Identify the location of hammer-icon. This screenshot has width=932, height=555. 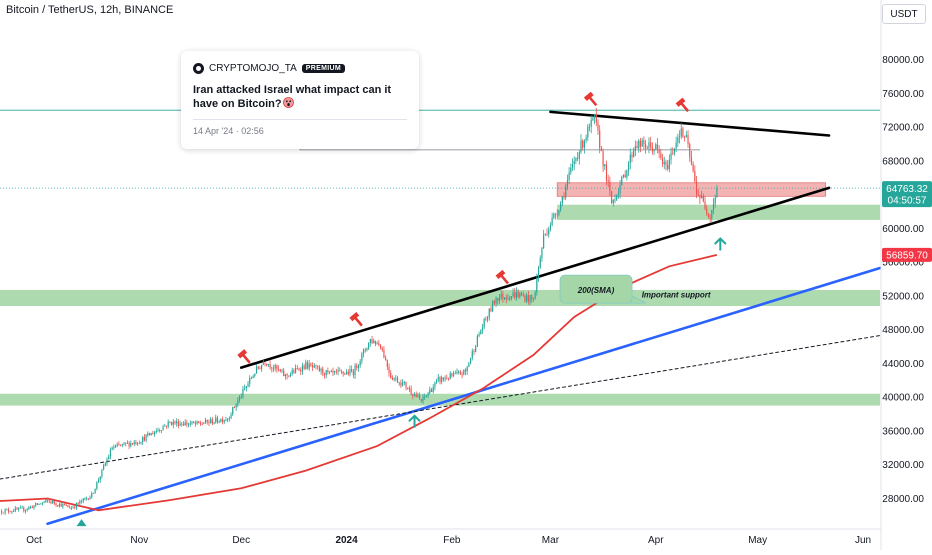
(591, 100).